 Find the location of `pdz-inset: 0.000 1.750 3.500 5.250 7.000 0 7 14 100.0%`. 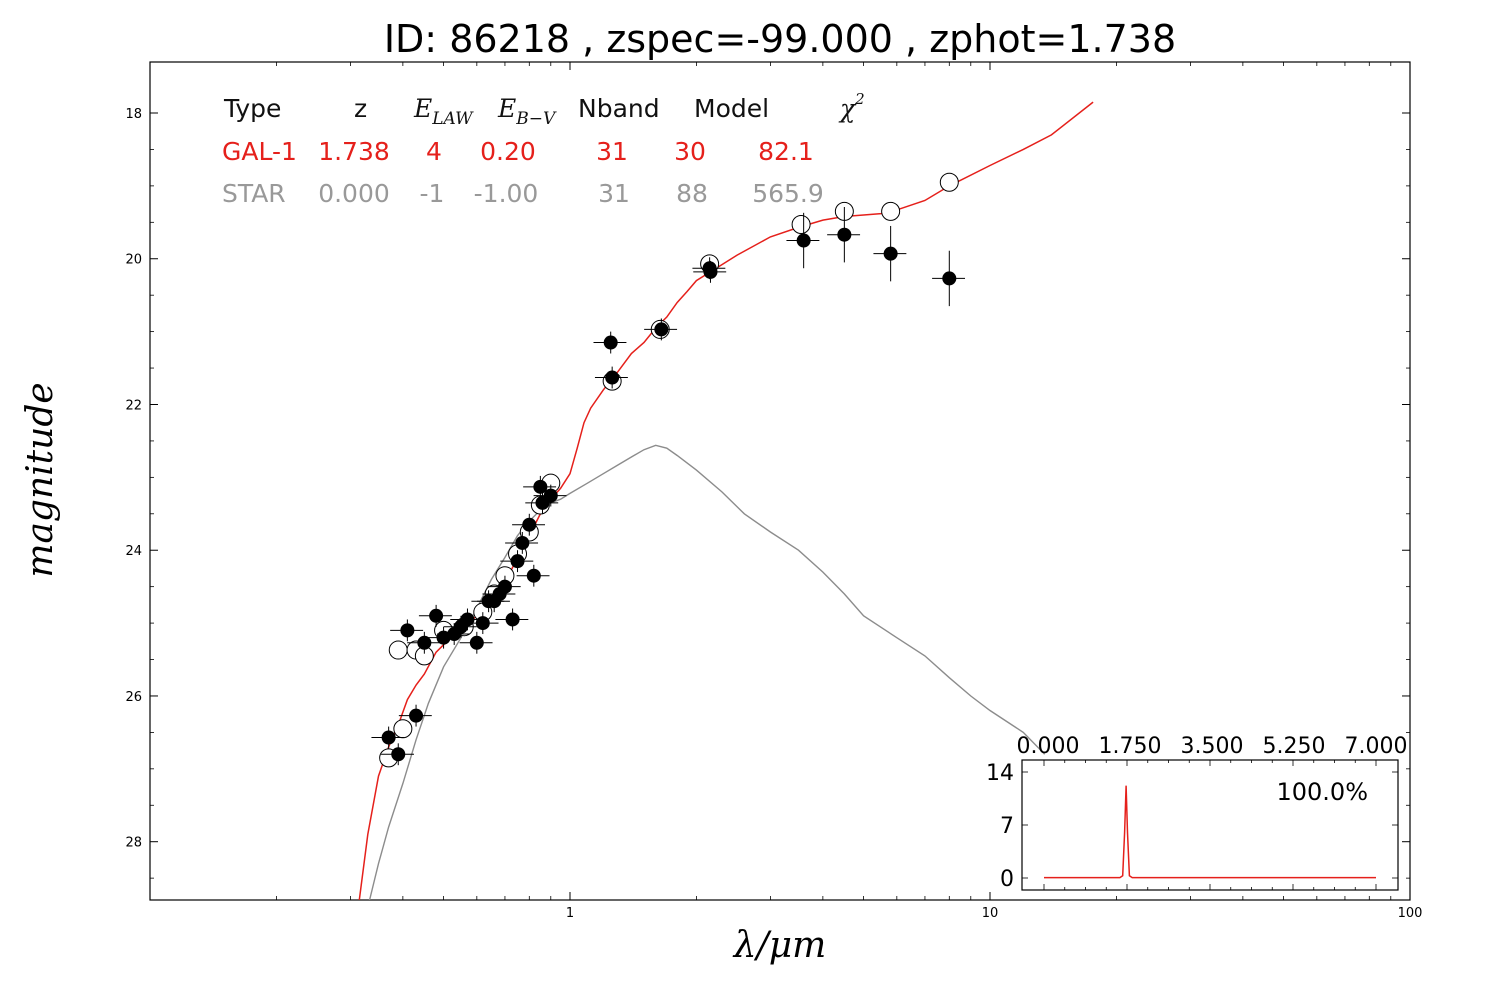

pdz-inset: 0.000 1.750 3.500 5.250 7.000 0 7 14 100.0% is located at coordinates (1196, 813).